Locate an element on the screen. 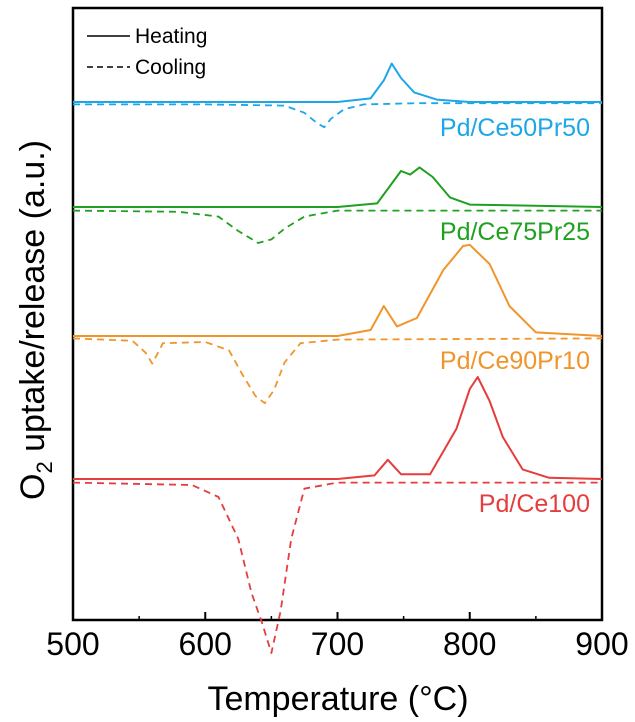 The image size is (635, 722). x-tick-label: 600 is located at coordinates (205, 644).